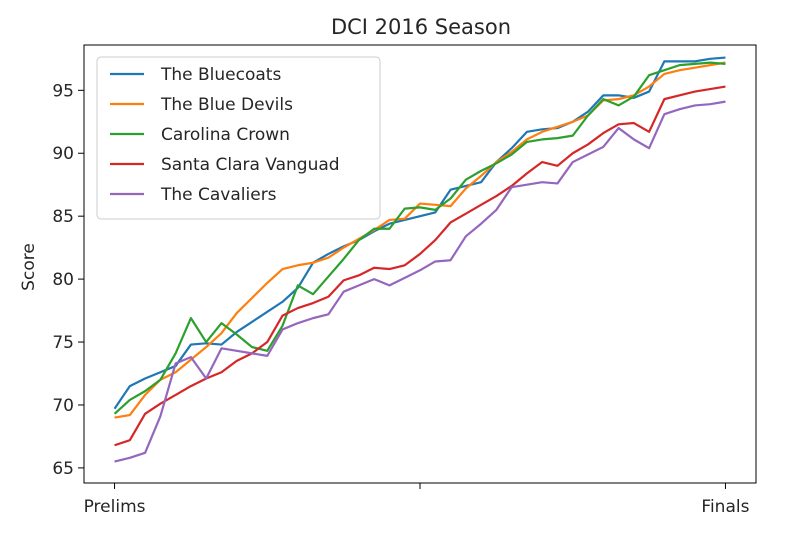 Image resolution: width=794 pixels, height=534 pixels. Describe the element at coordinates (226, 105) in the screenshot. I see `legend-label-1: The Blue Devils` at that location.